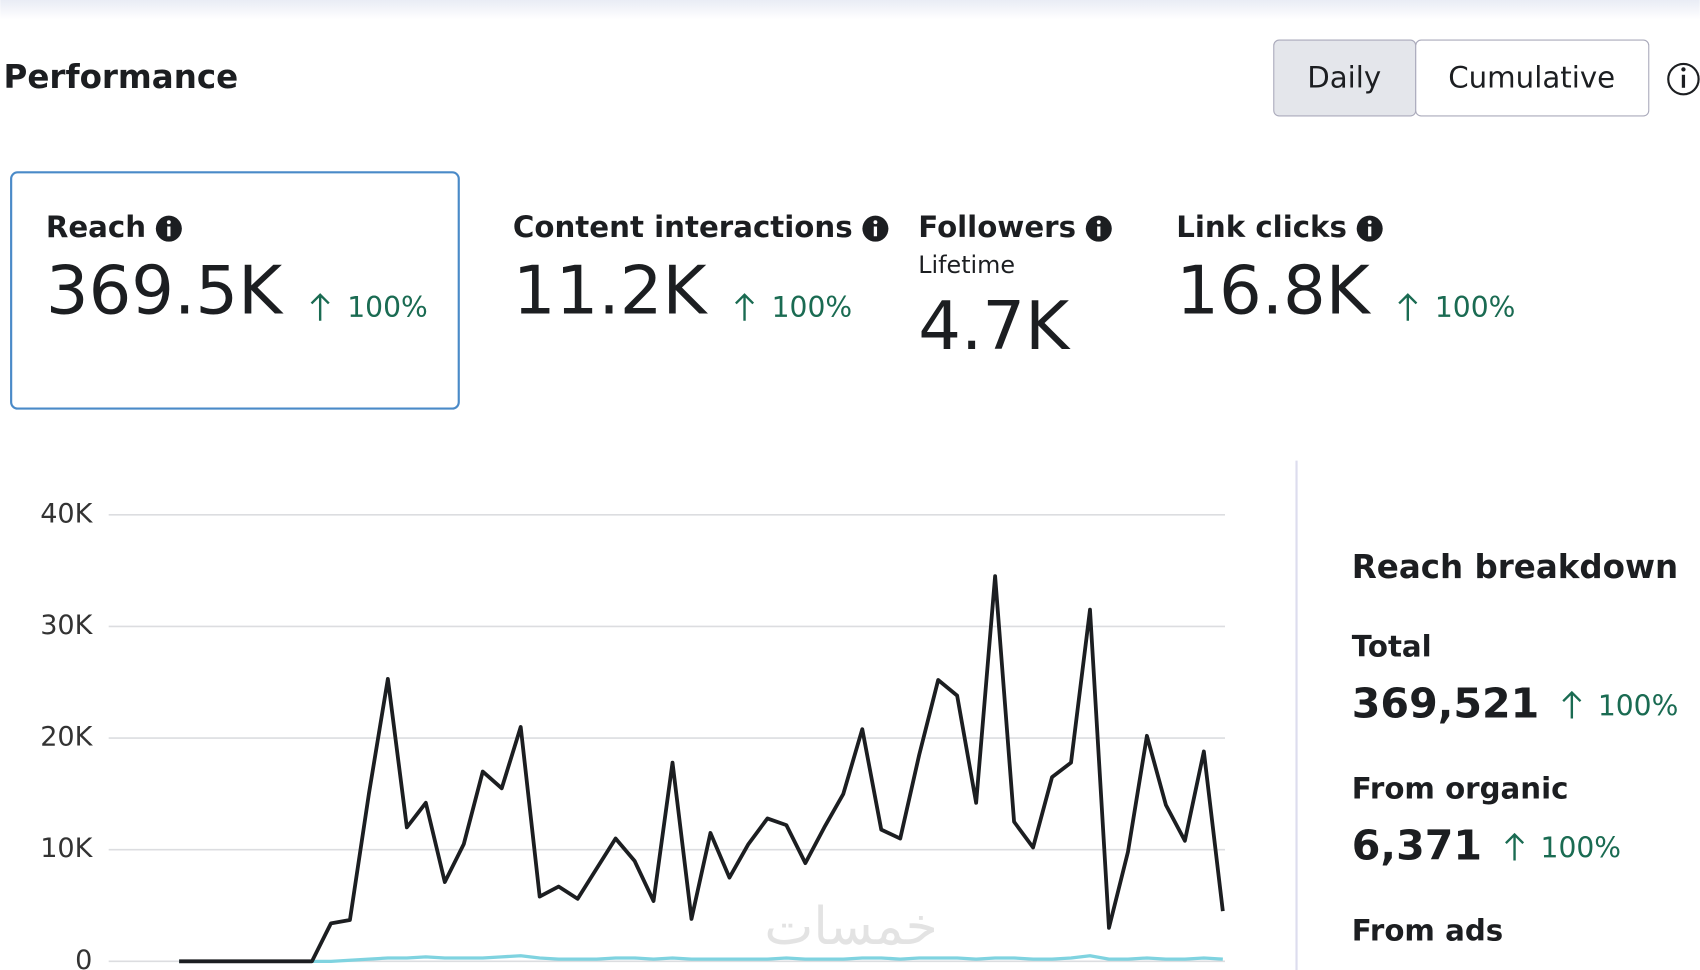 This screenshot has width=1700, height=970. I want to click on breakdown-value: 6,371, so click(1417, 846).